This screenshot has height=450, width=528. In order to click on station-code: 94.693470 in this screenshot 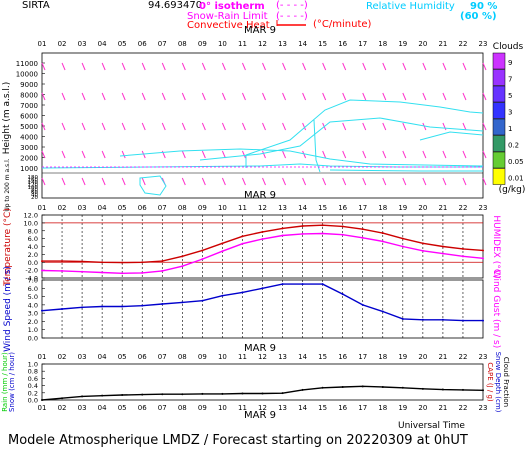, I will do `click(175, 5)`.